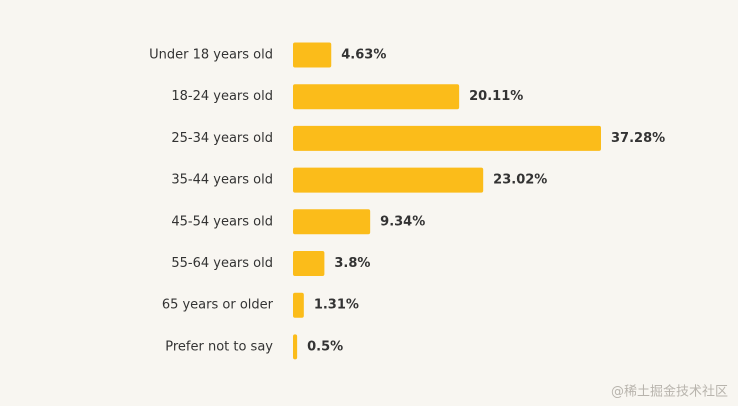 The width and height of the screenshot is (738, 406). What do you see at coordinates (352, 263) in the screenshot?
I see `value-label: 3.8%` at bounding box center [352, 263].